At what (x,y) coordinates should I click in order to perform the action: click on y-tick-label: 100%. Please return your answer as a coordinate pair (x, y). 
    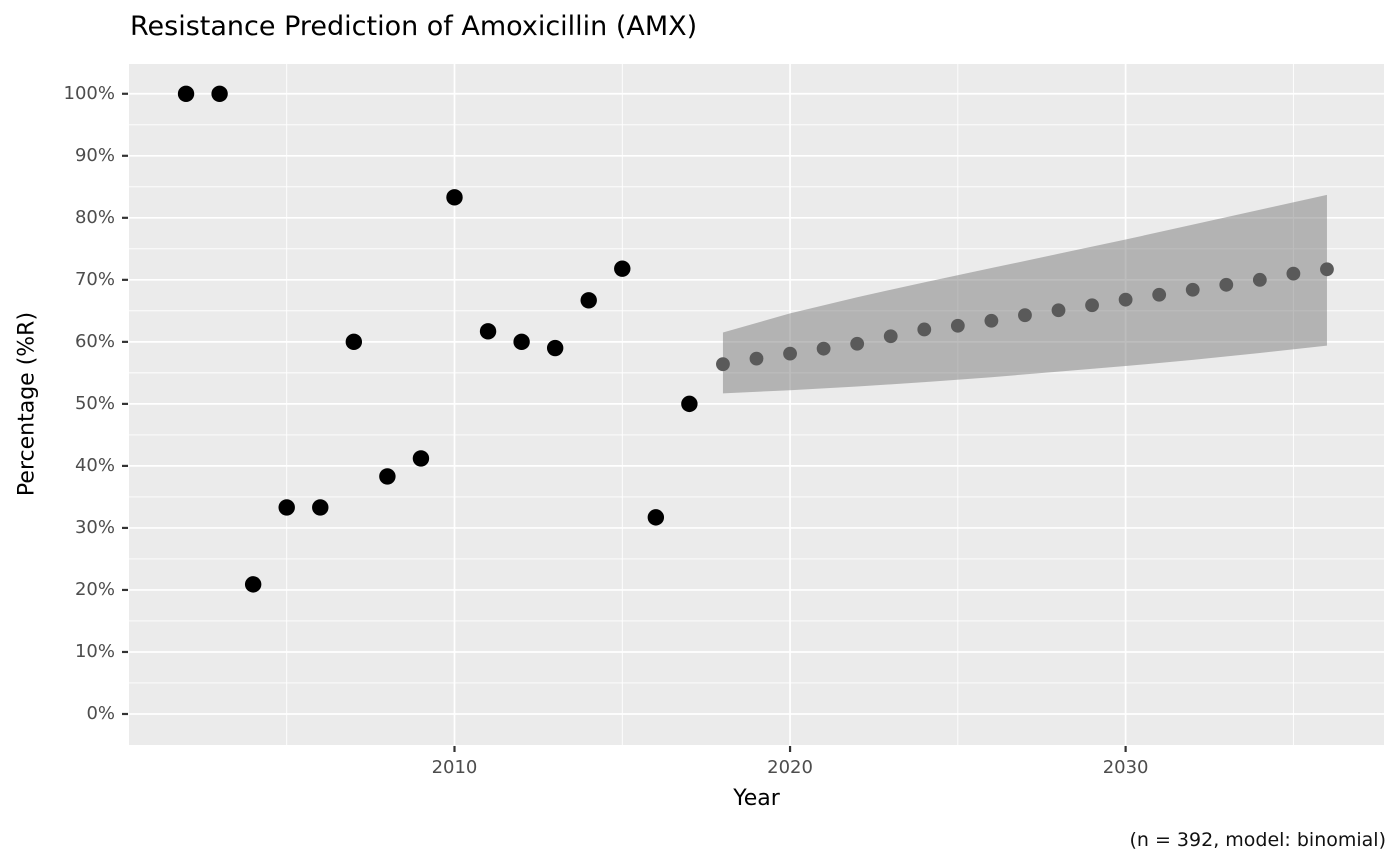
    Looking at the image, I should click on (89, 94).